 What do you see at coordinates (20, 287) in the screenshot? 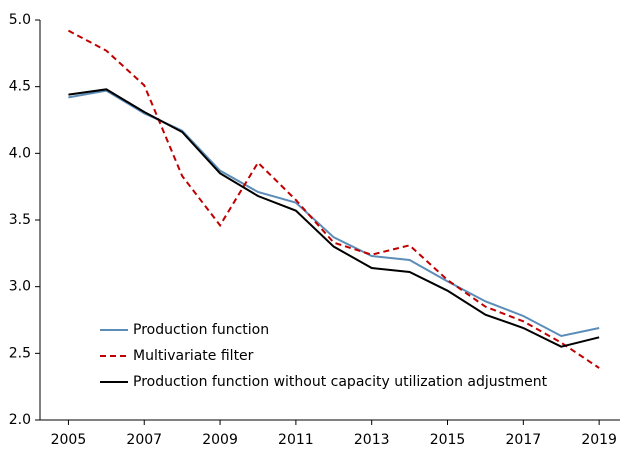
I see `y-tick-label: 3.0` at bounding box center [20, 287].